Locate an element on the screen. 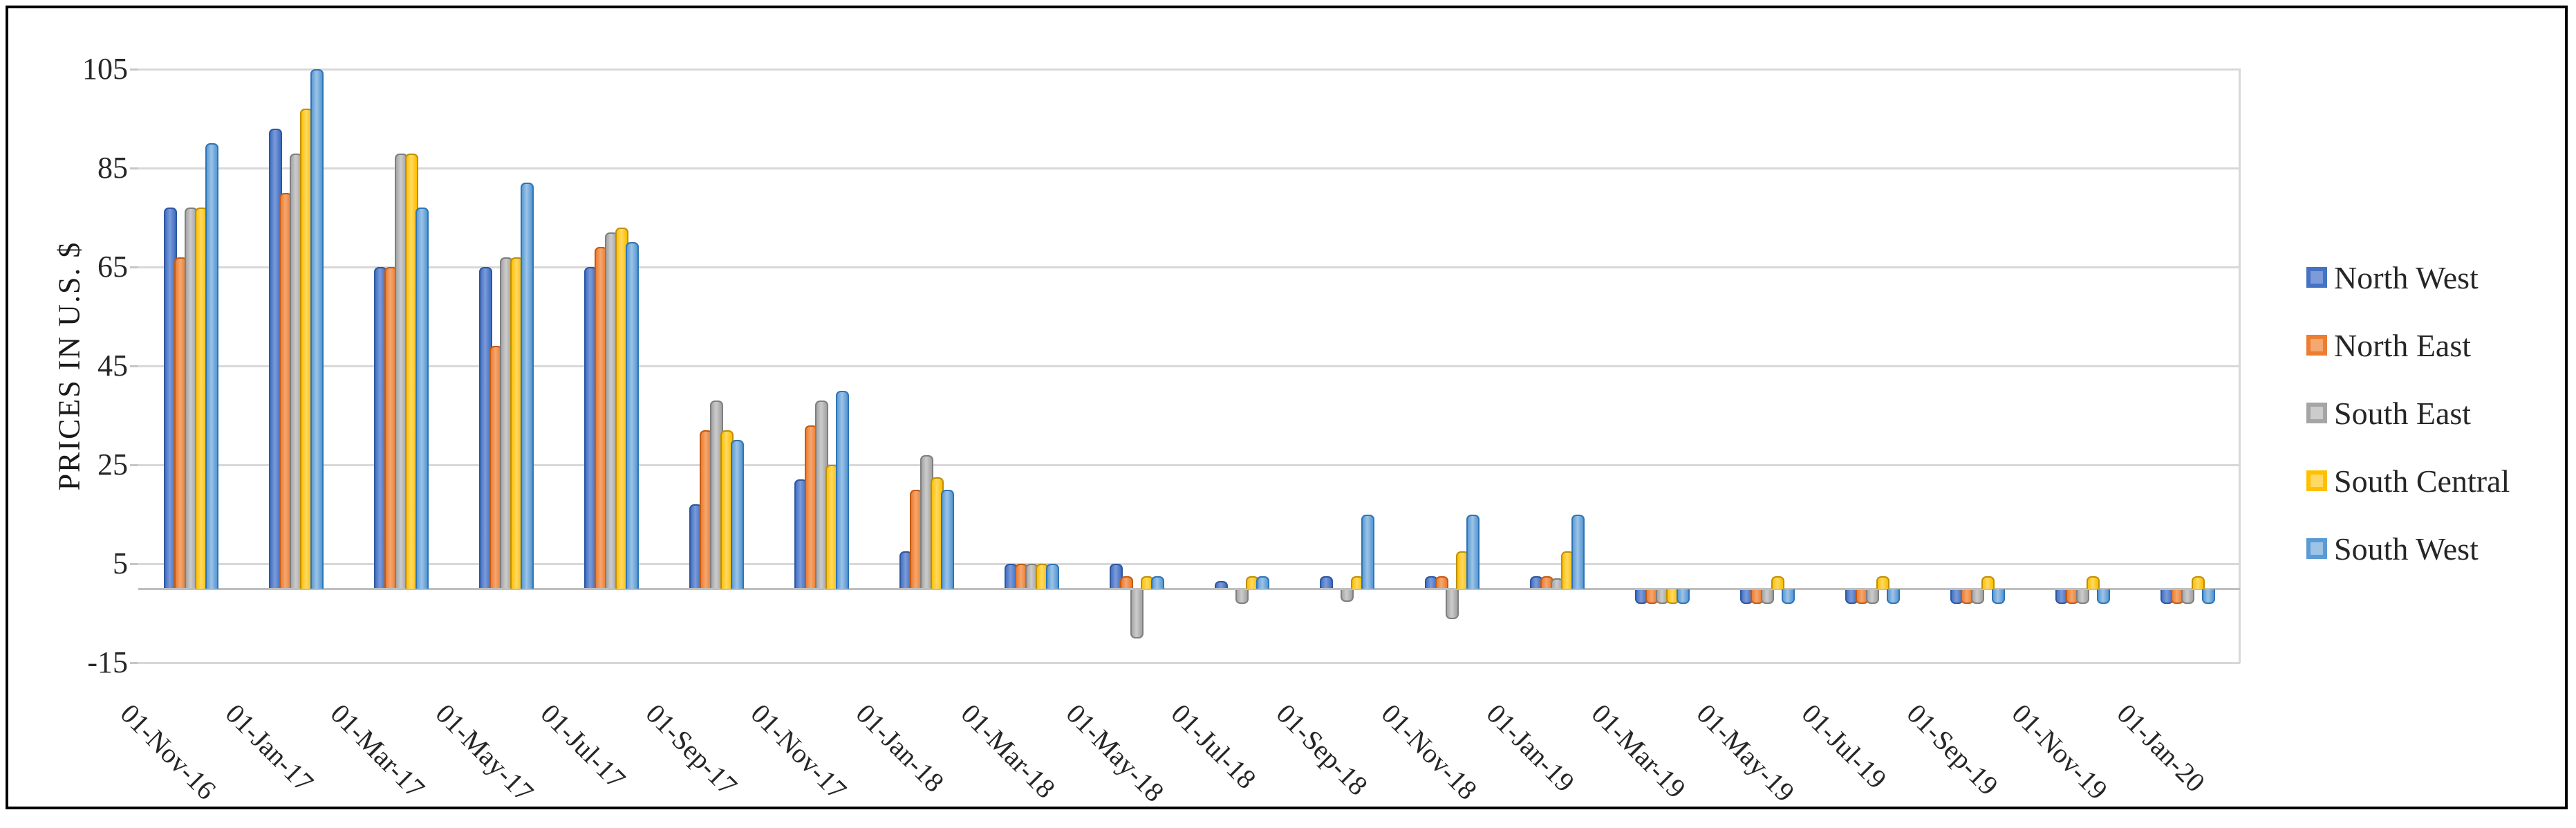  x-axis-label: 01-Nov-16 is located at coordinates (168, 751).